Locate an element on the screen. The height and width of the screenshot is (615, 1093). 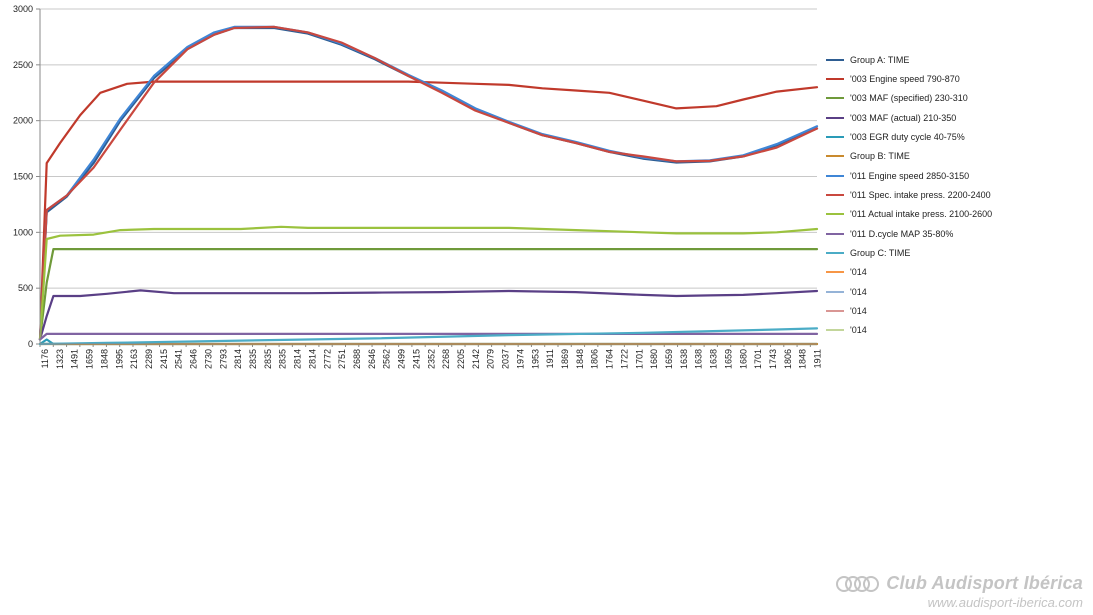
x-tick-label: 2163 is located at coordinates (134, 359).